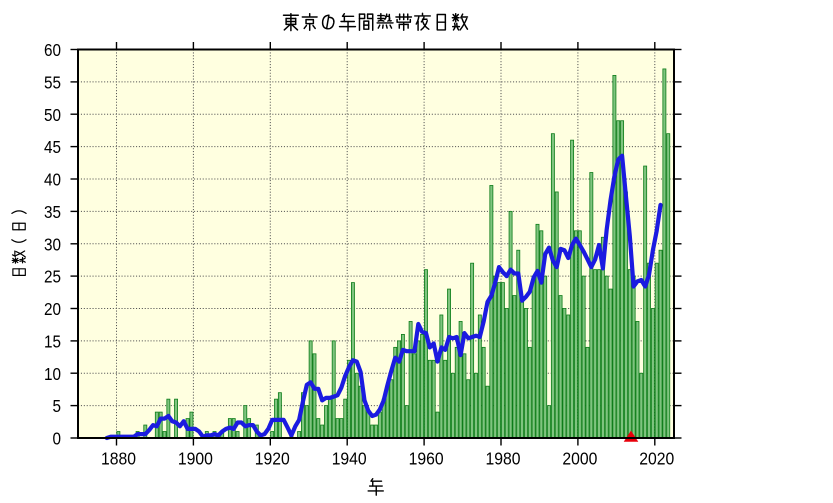 This screenshot has height=503, width=833. I want to click on svg-text: 60, so click(52, 50).